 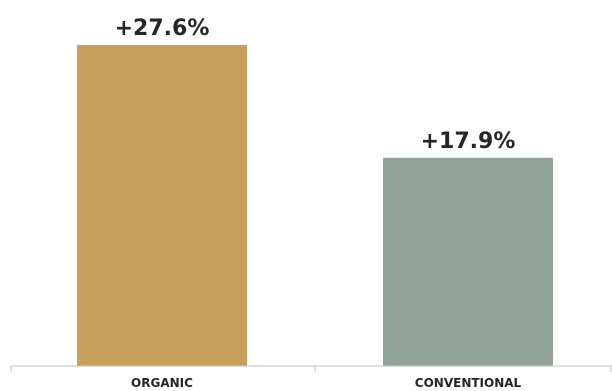 I want to click on category-labels-layer: ORGANIC CONVENTIONAL, so click(x=326, y=383).